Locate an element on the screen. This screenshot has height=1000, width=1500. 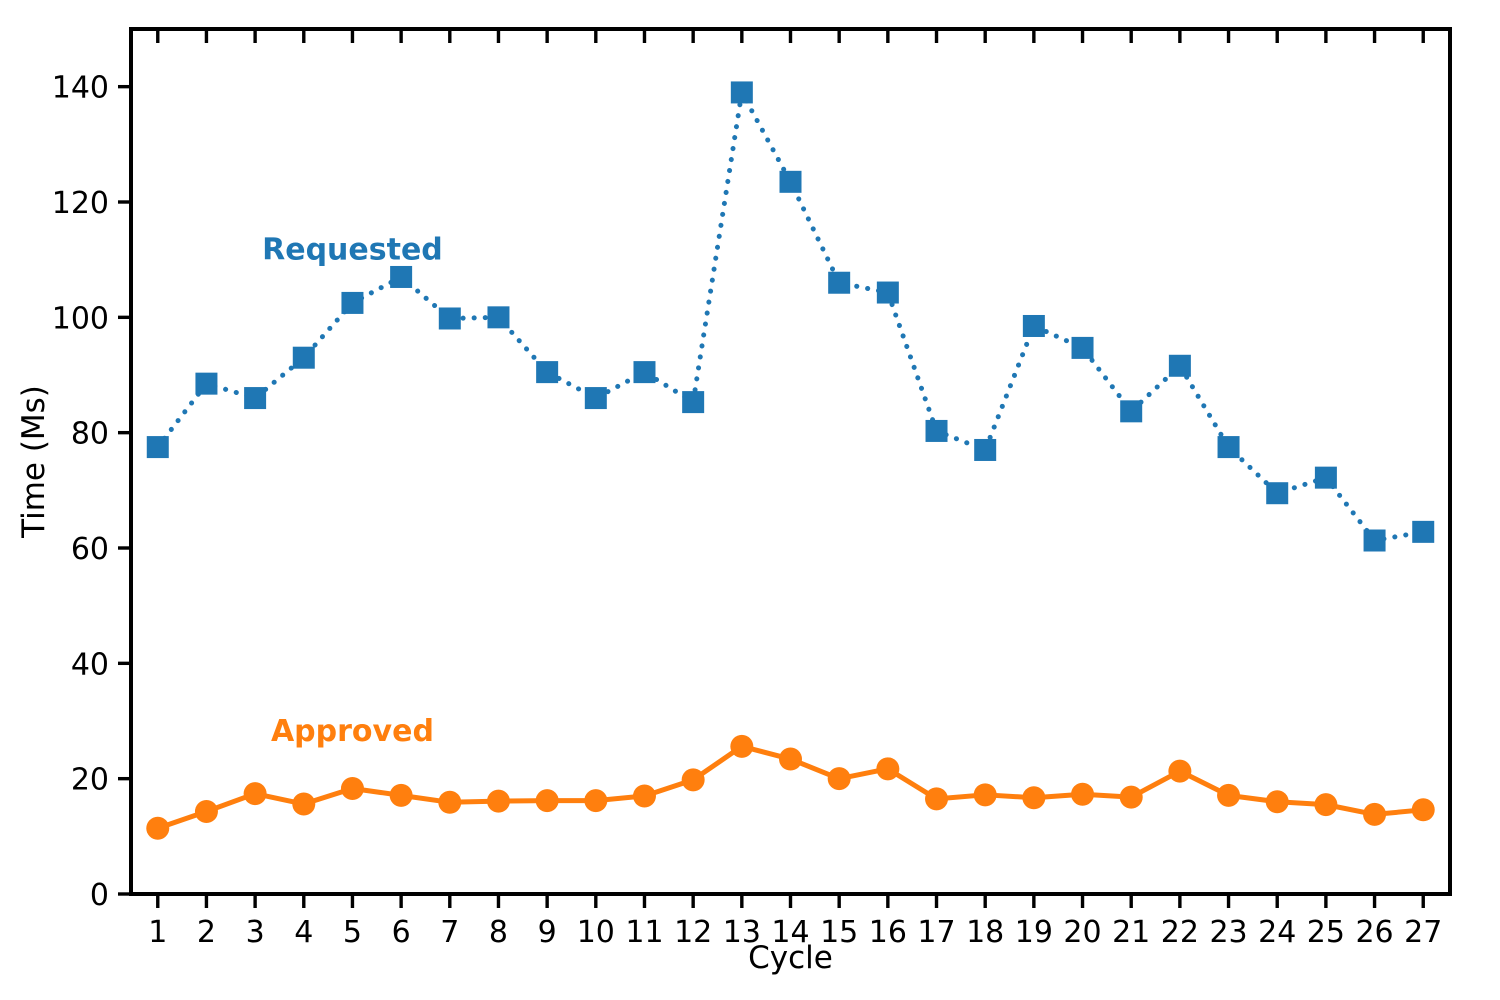
x-tick-label: 19 is located at coordinates (1034, 932).